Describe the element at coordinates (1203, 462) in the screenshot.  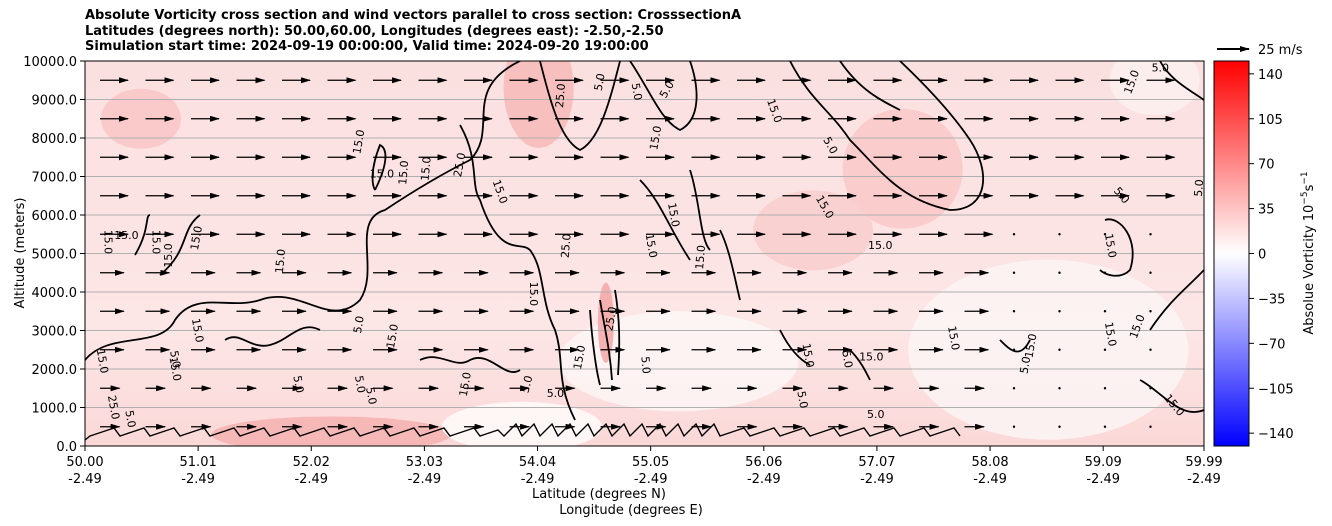
I see `x-tick-label-lat: 59.99` at that location.